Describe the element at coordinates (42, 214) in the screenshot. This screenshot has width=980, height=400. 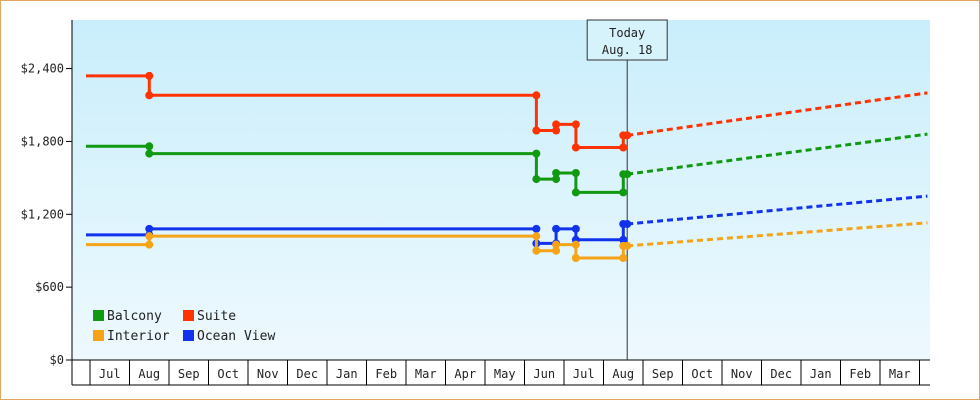
I see `y-tick-label: $1,200` at that location.